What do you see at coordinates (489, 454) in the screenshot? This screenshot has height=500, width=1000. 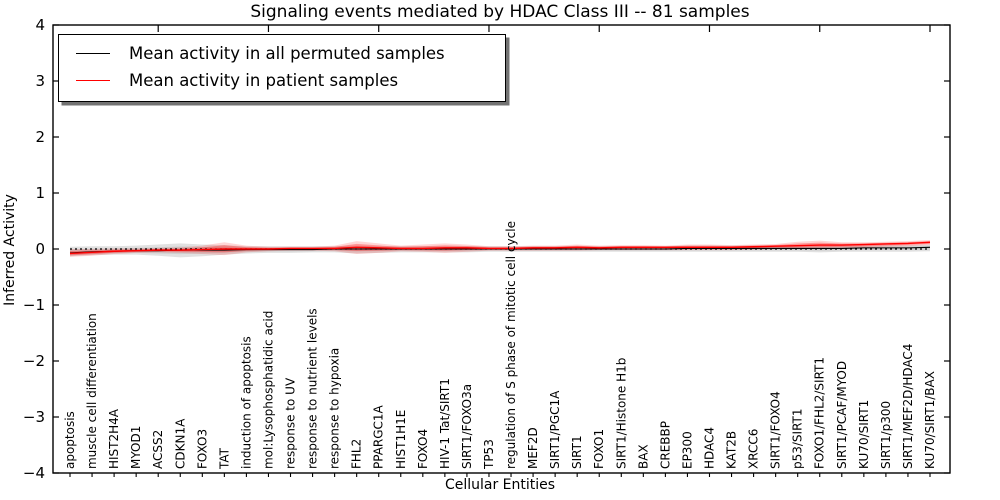 I see `x-category-label: TP53` at bounding box center [489, 454].